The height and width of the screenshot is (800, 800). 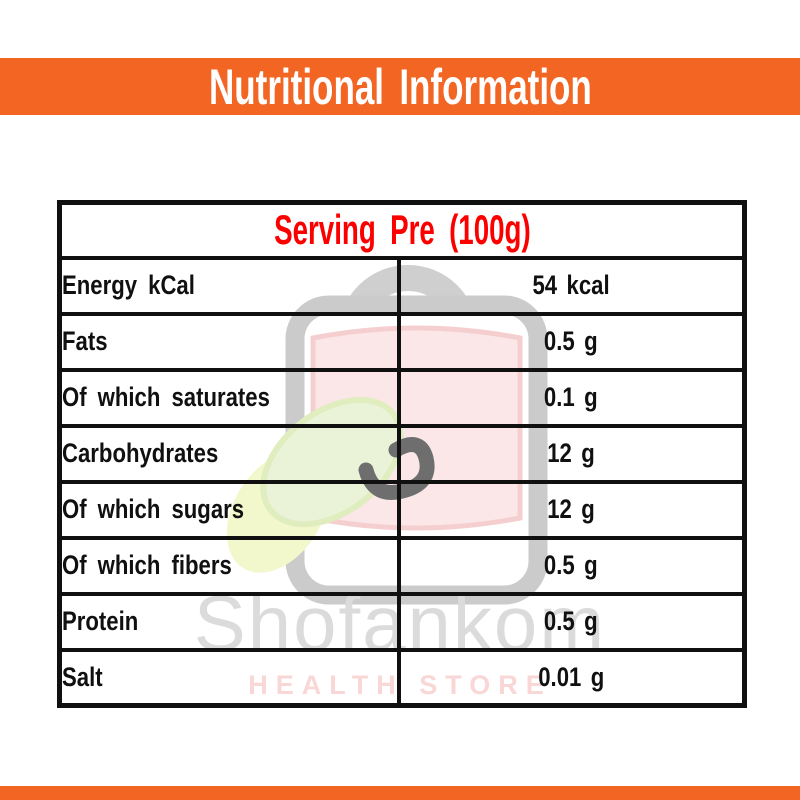 I want to click on nutrient-label-cell: Protein, so click(x=229, y=621).